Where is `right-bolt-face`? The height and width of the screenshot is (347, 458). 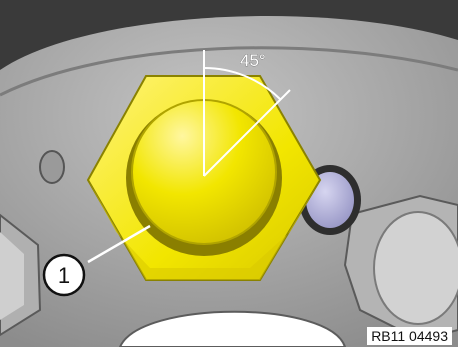
right-bolt-face is located at coordinates (415, 268).